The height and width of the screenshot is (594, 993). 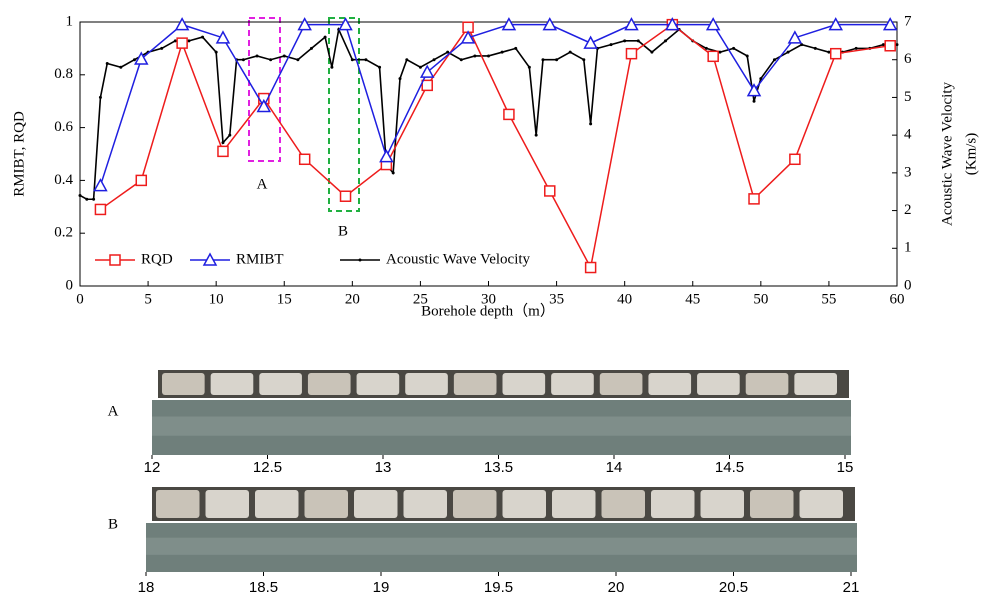 I want to click on core-label: B, so click(x=113, y=524).